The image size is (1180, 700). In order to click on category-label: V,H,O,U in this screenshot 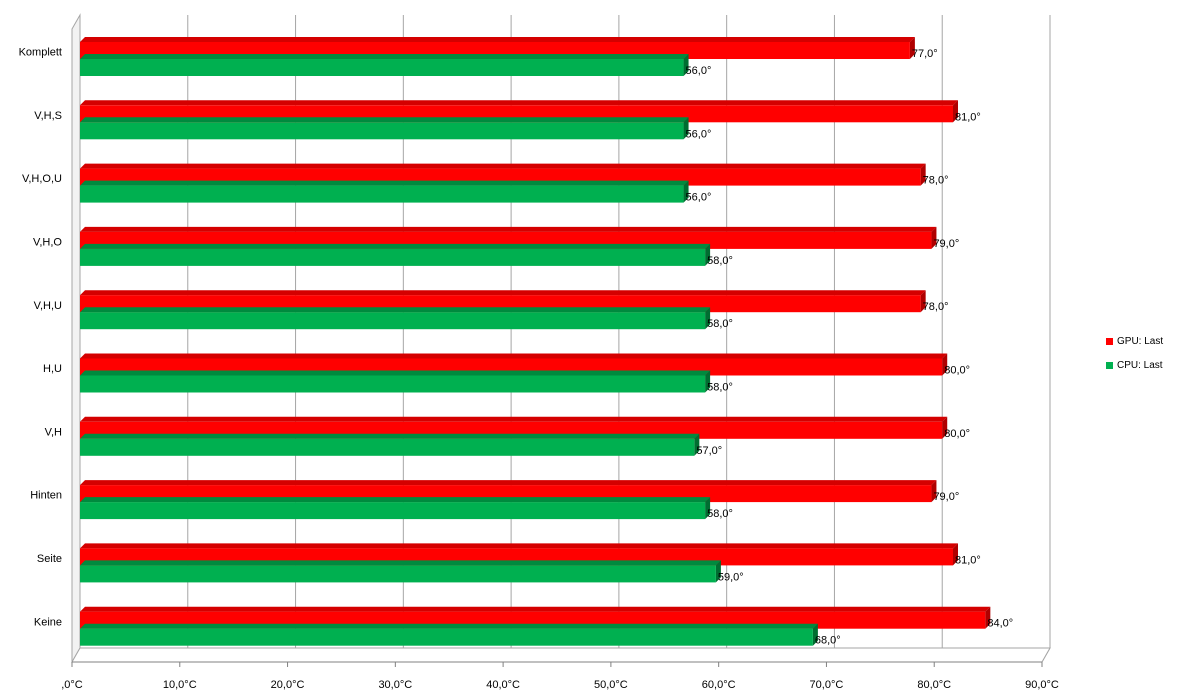, I will do `click(42, 179)`.